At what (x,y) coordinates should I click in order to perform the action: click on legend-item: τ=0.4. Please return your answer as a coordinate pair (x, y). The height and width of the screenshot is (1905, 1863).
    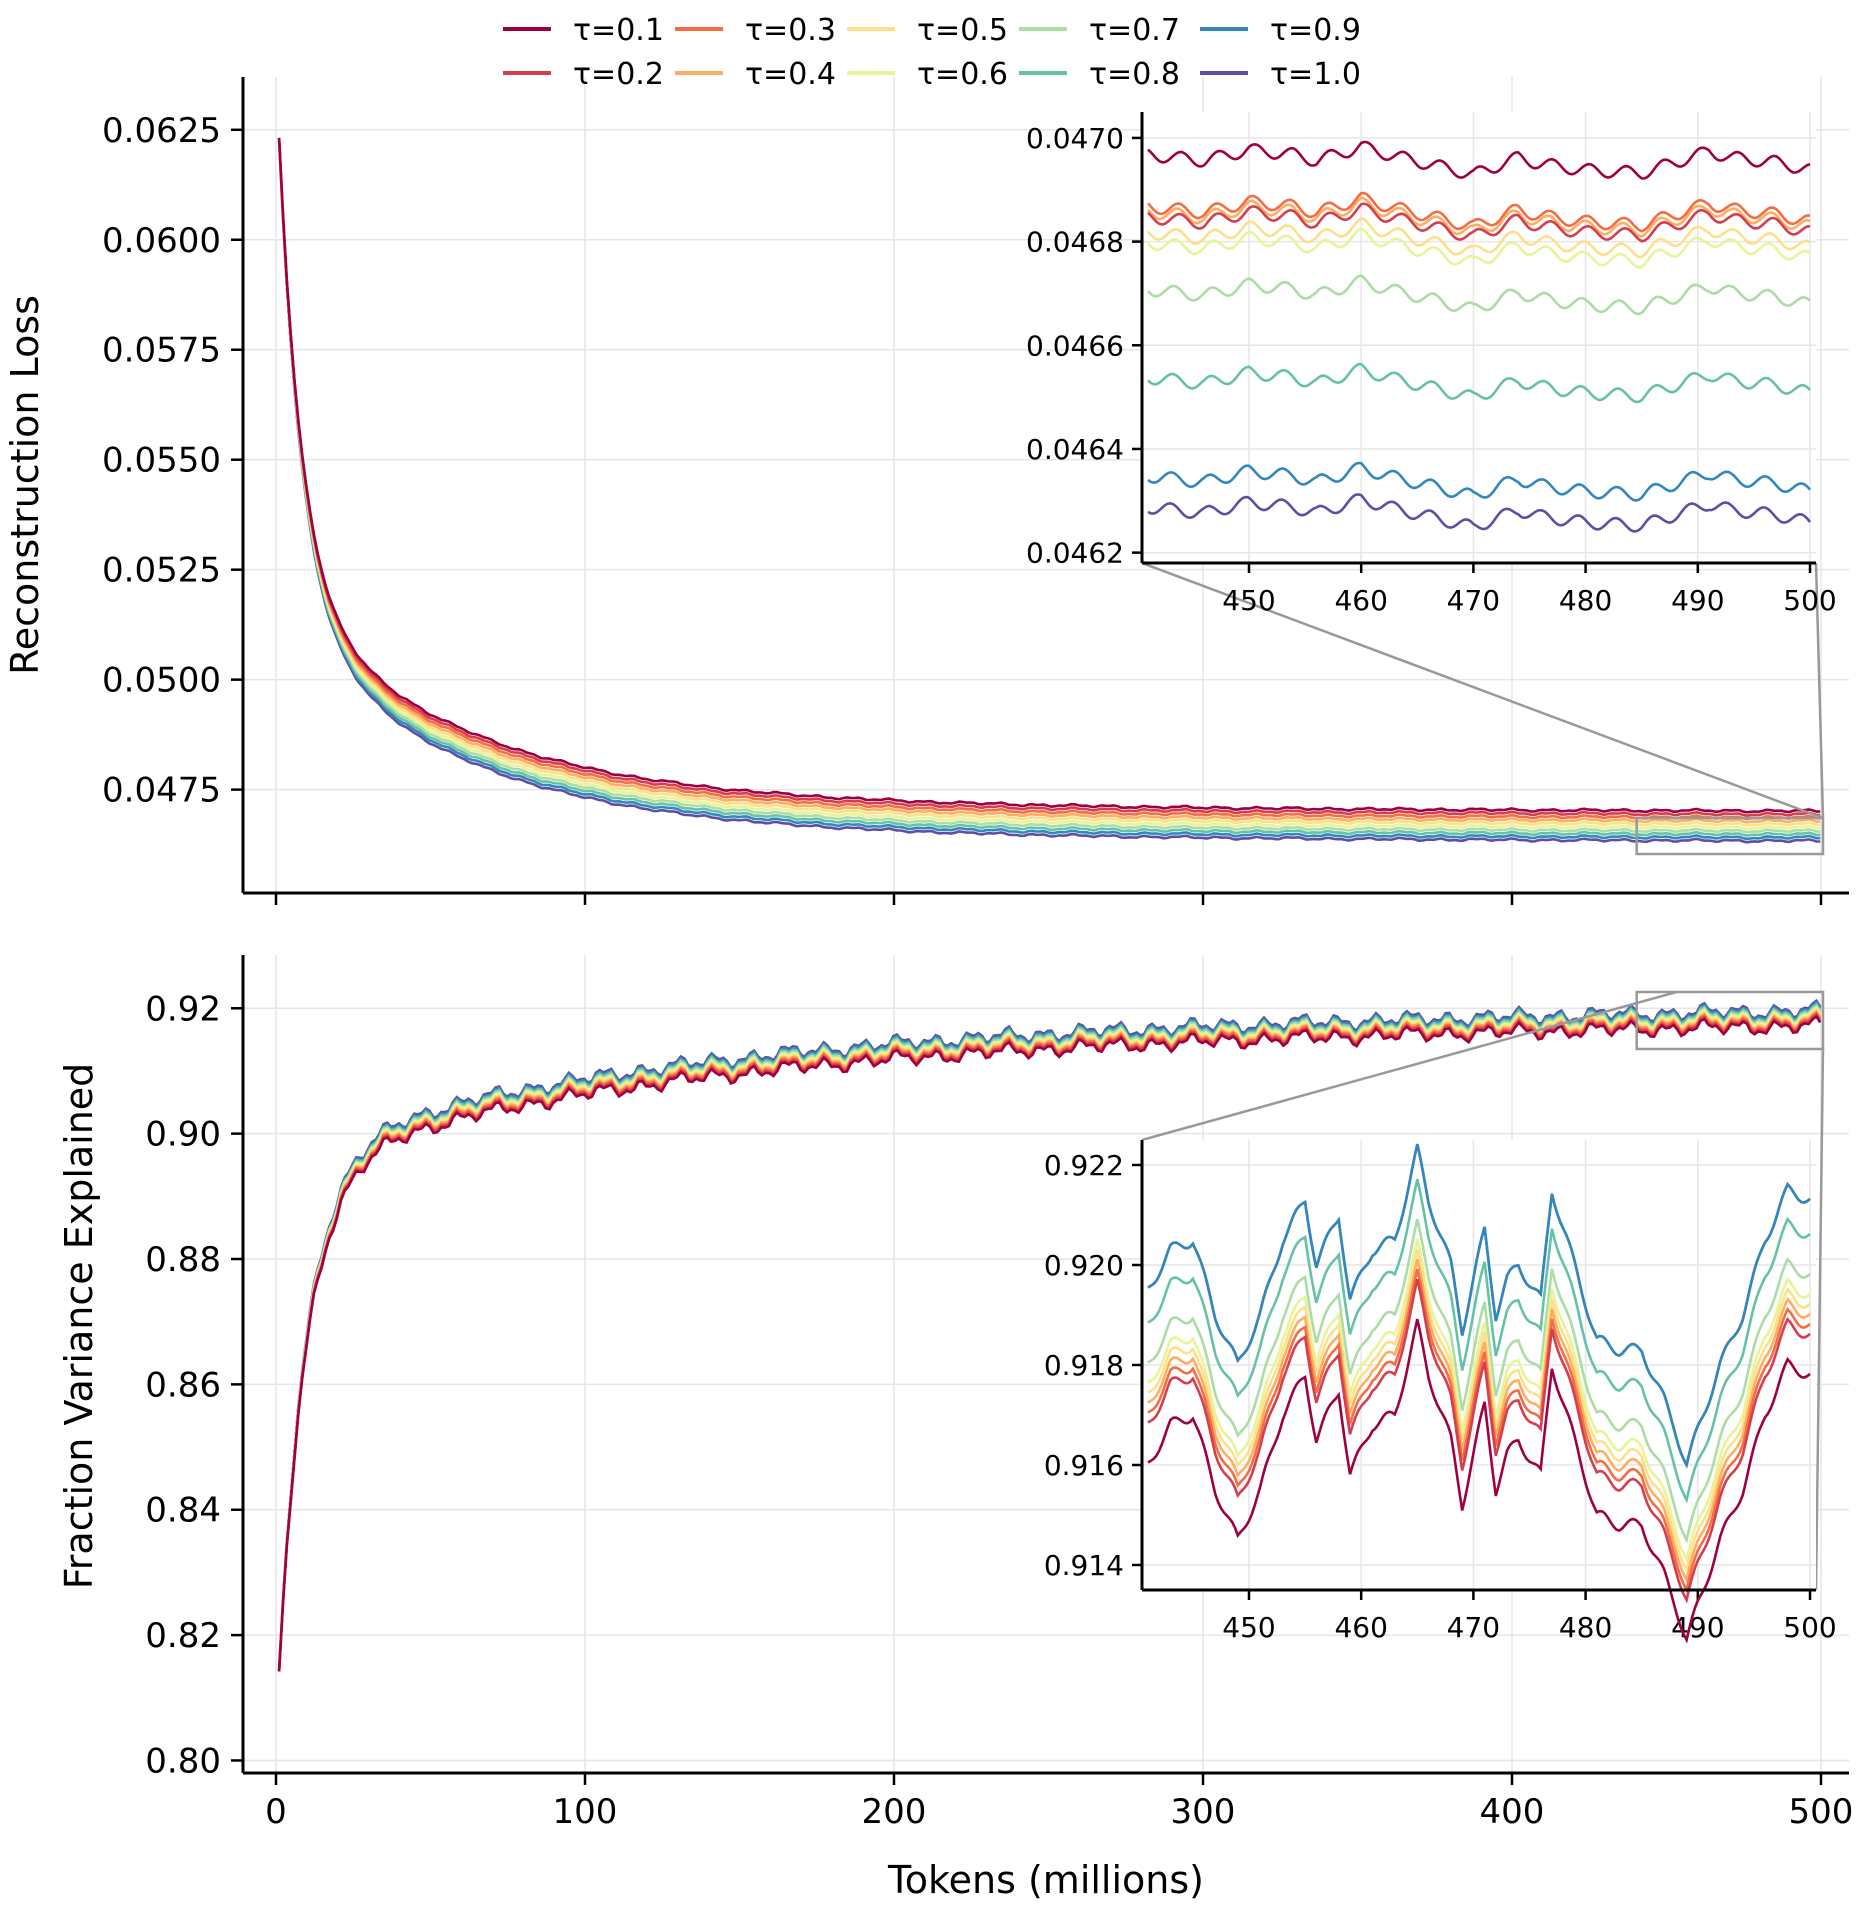
    Looking at the image, I should click on (755, 74).